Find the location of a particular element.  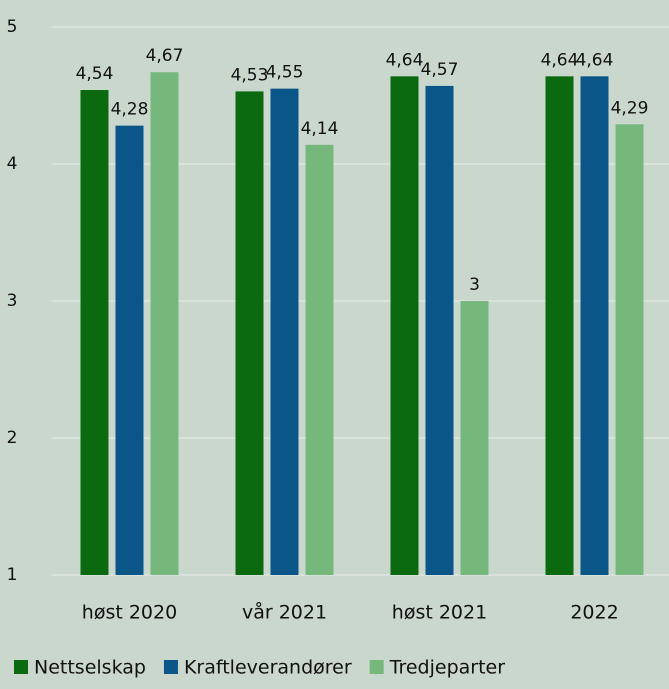

legend-label: Tredjeparter is located at coordinates (447, 668).